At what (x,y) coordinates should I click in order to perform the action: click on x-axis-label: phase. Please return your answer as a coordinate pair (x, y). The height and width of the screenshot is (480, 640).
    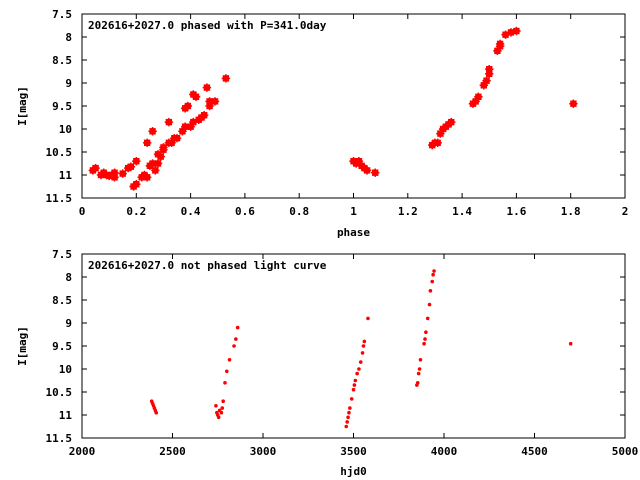
    Looking at the image, I should click on (353, 232).